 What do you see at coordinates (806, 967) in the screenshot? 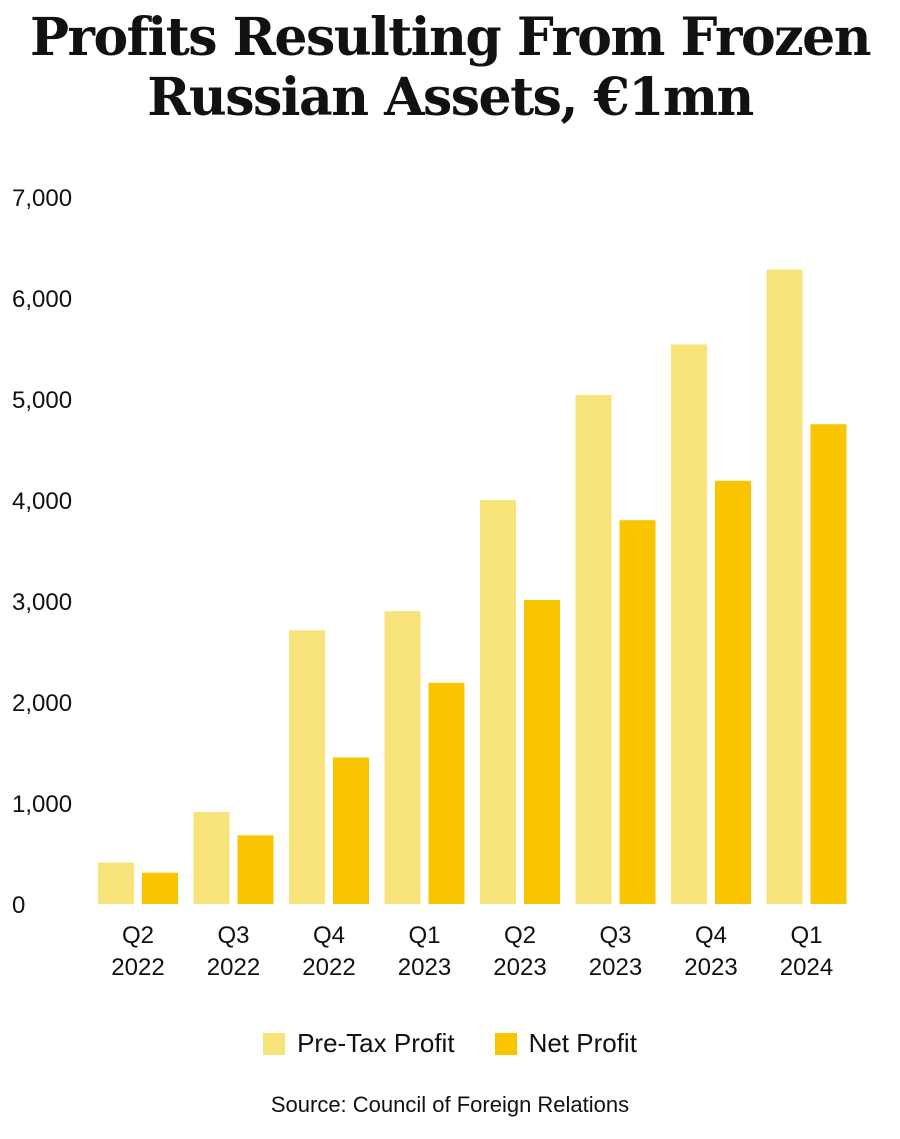
I see `x-tick-year: 2024` at bounding box center [806, 967].